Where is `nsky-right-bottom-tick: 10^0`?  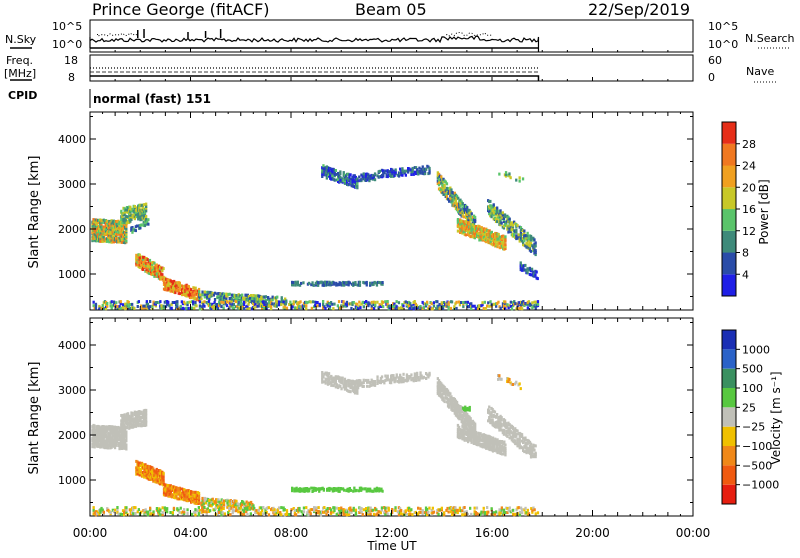 nsky-right-bottom-tick: 10^0 is located at coordinates (723, 44).